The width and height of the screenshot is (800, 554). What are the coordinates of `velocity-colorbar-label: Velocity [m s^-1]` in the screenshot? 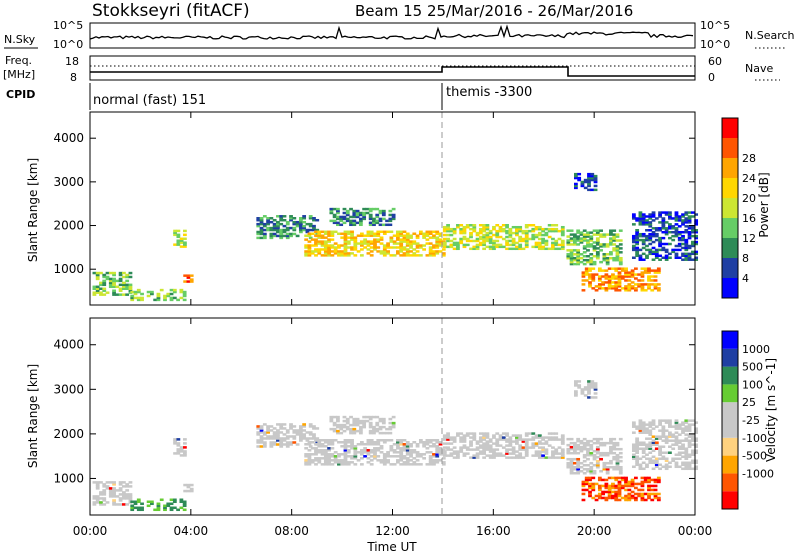 It's located at (771, 410).